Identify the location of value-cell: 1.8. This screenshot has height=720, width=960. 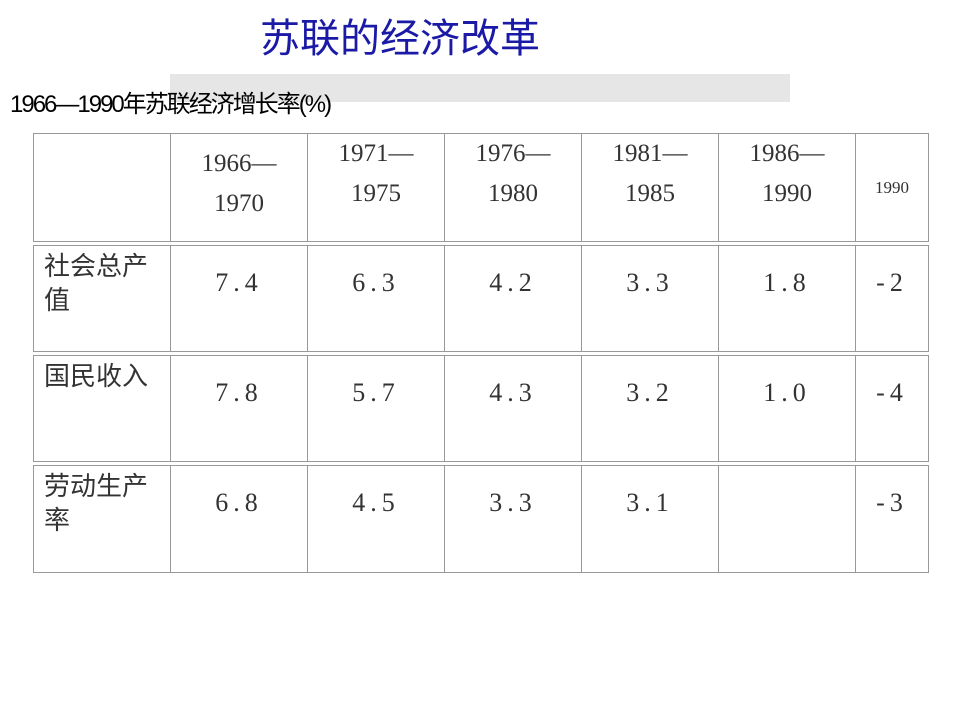
(787, 298).